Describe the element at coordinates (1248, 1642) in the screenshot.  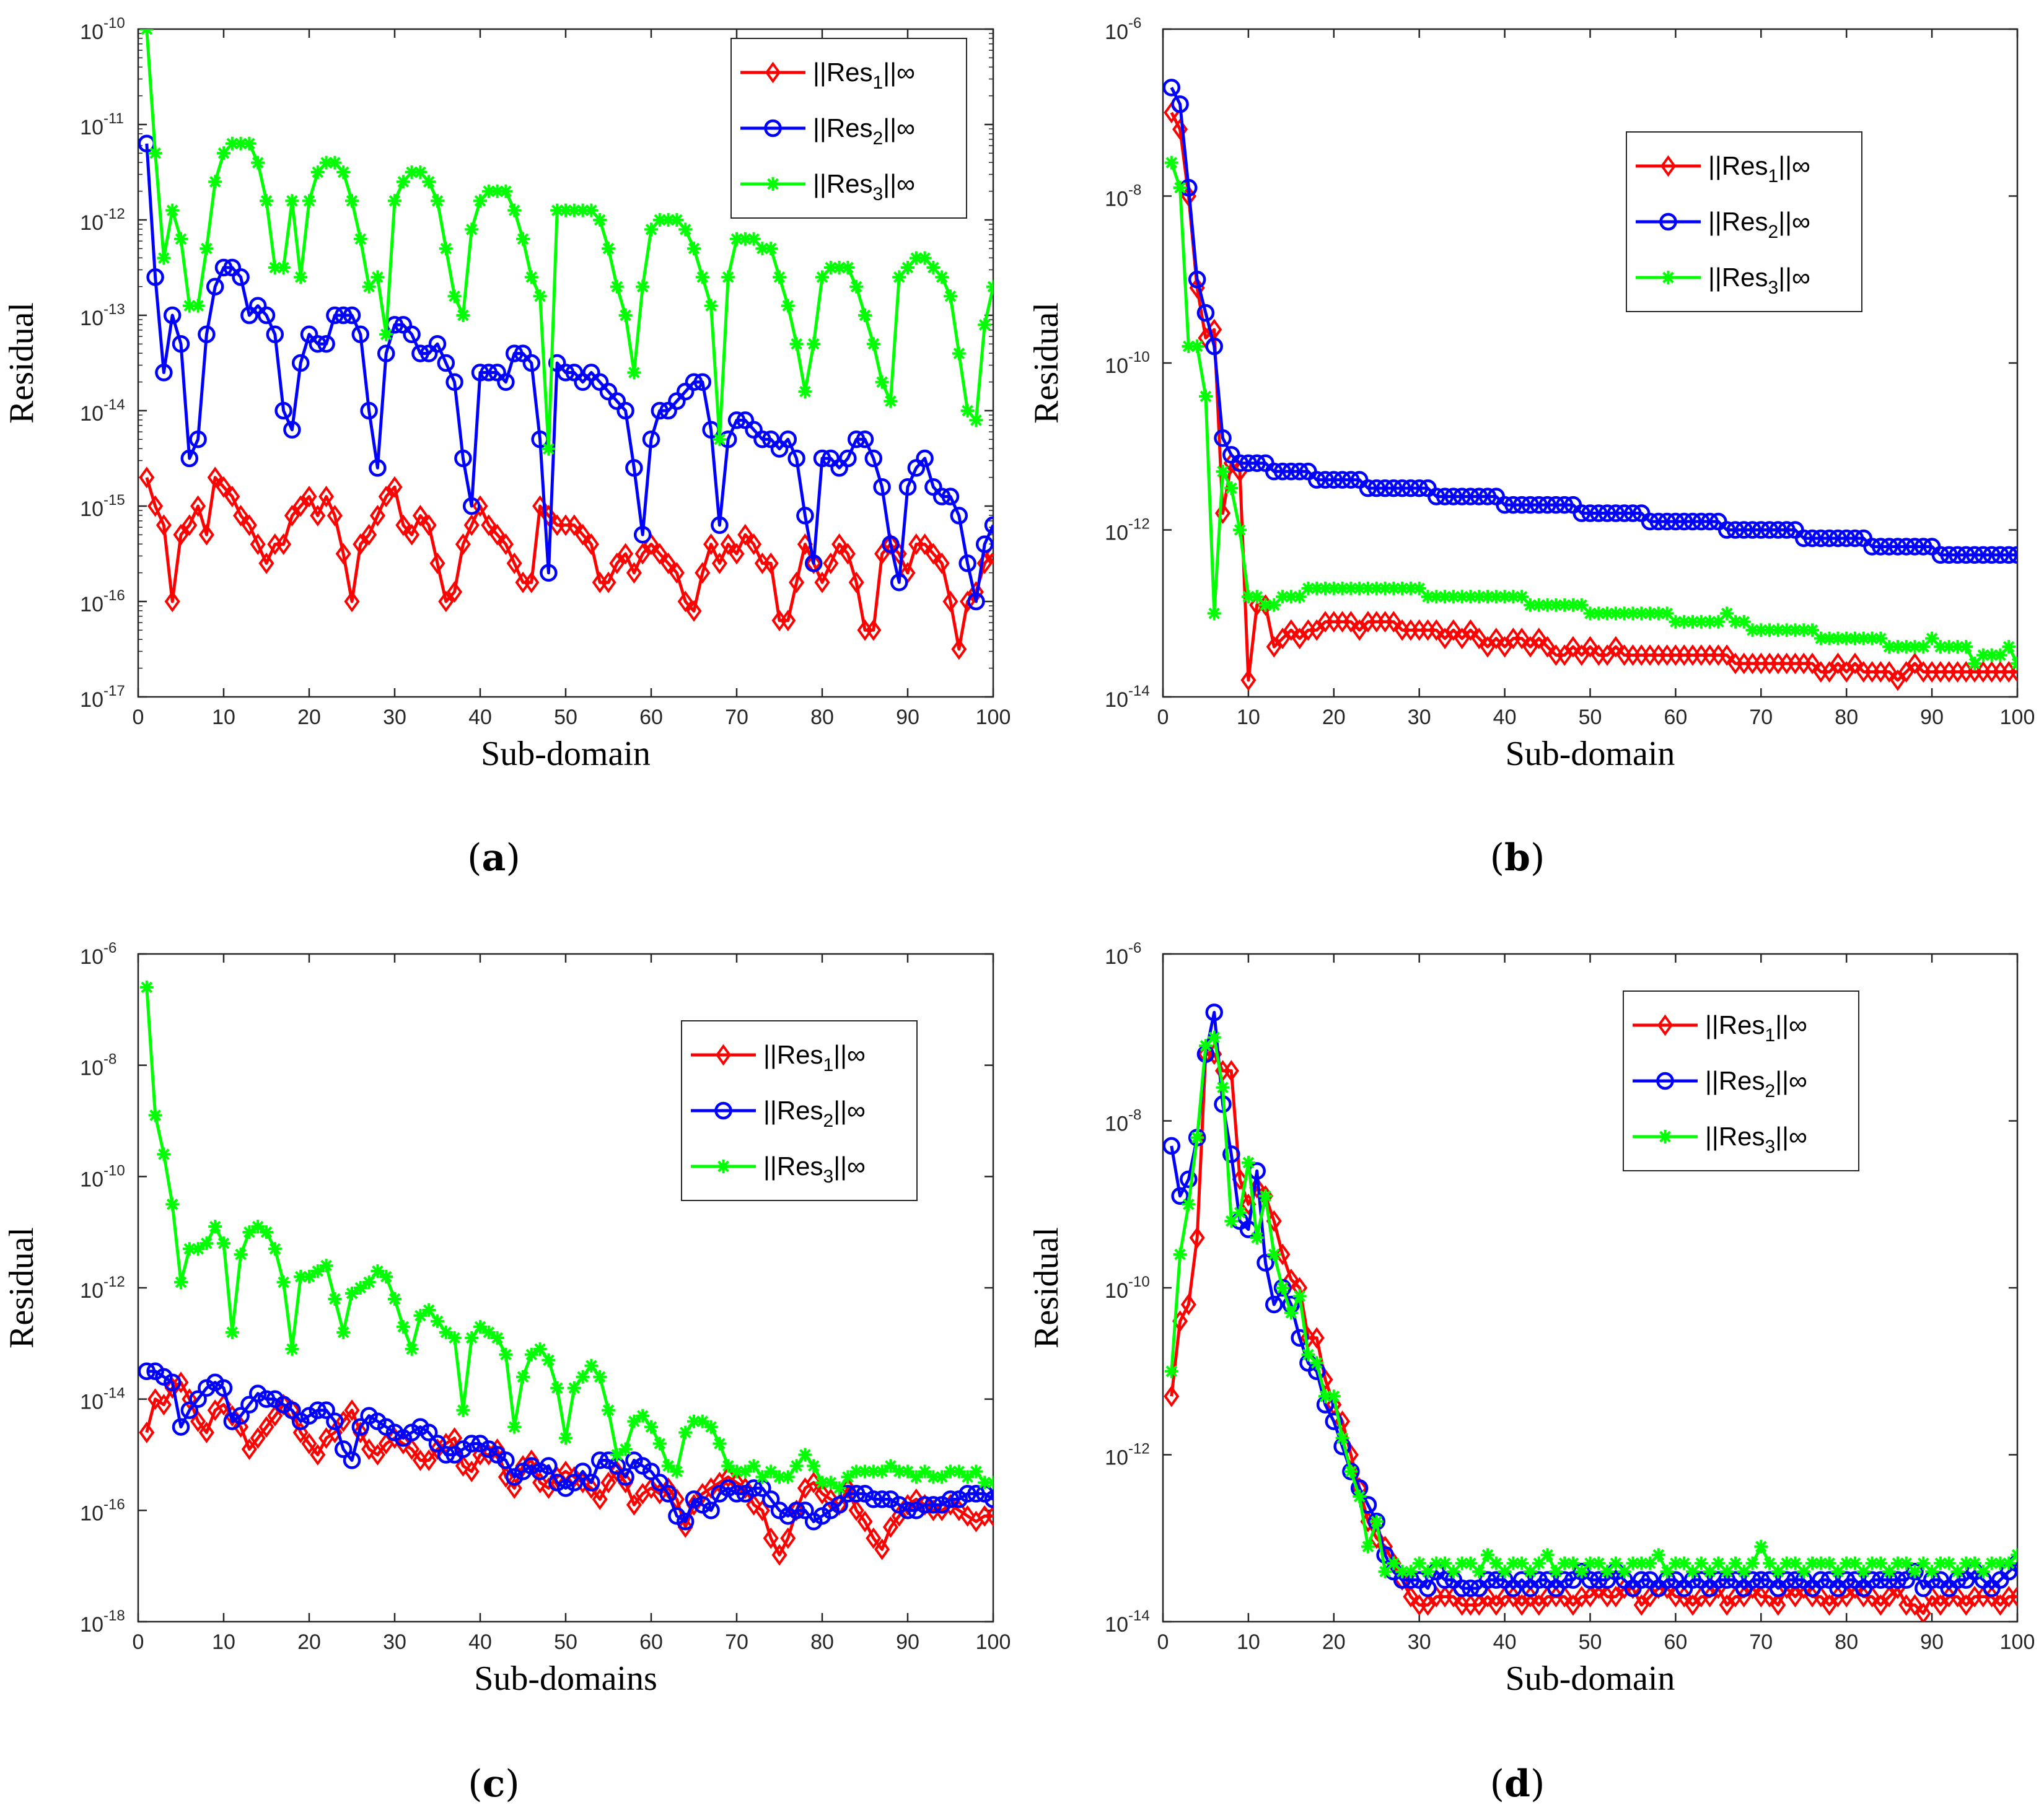
I see `x-tick-label: 10` at that location.